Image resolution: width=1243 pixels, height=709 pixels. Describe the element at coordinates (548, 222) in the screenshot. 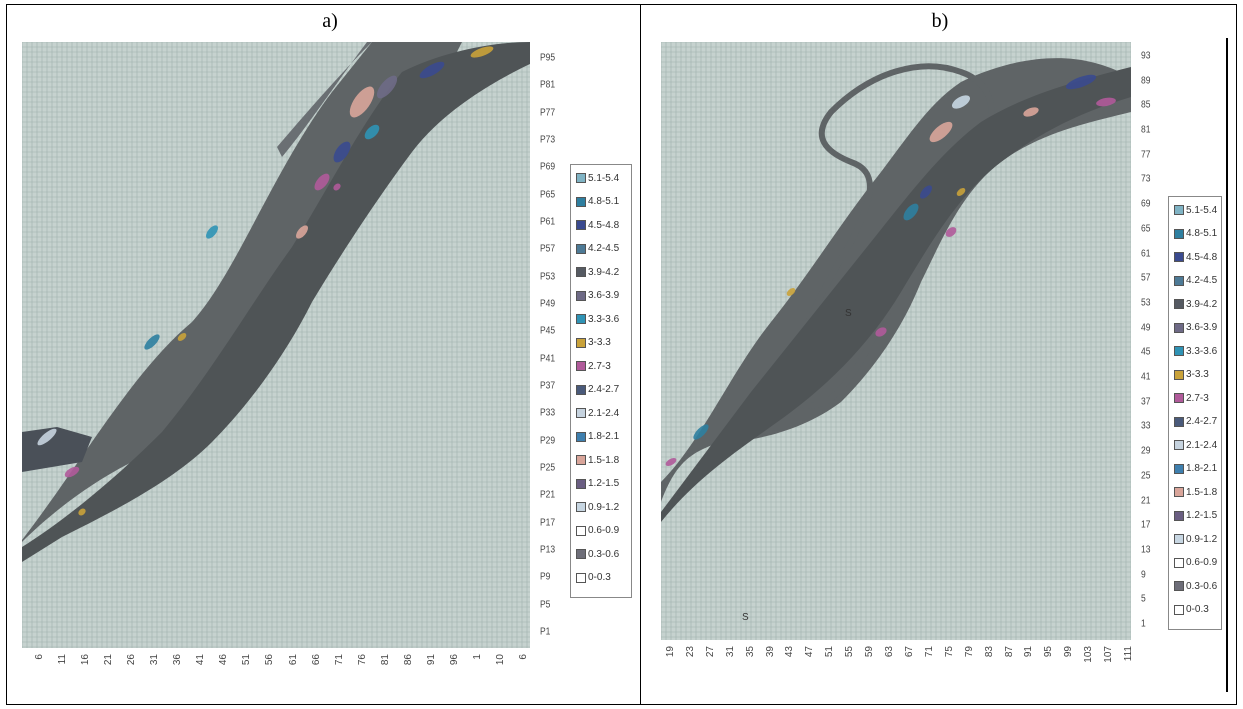

I see `y-tick-label: P61` at that location.